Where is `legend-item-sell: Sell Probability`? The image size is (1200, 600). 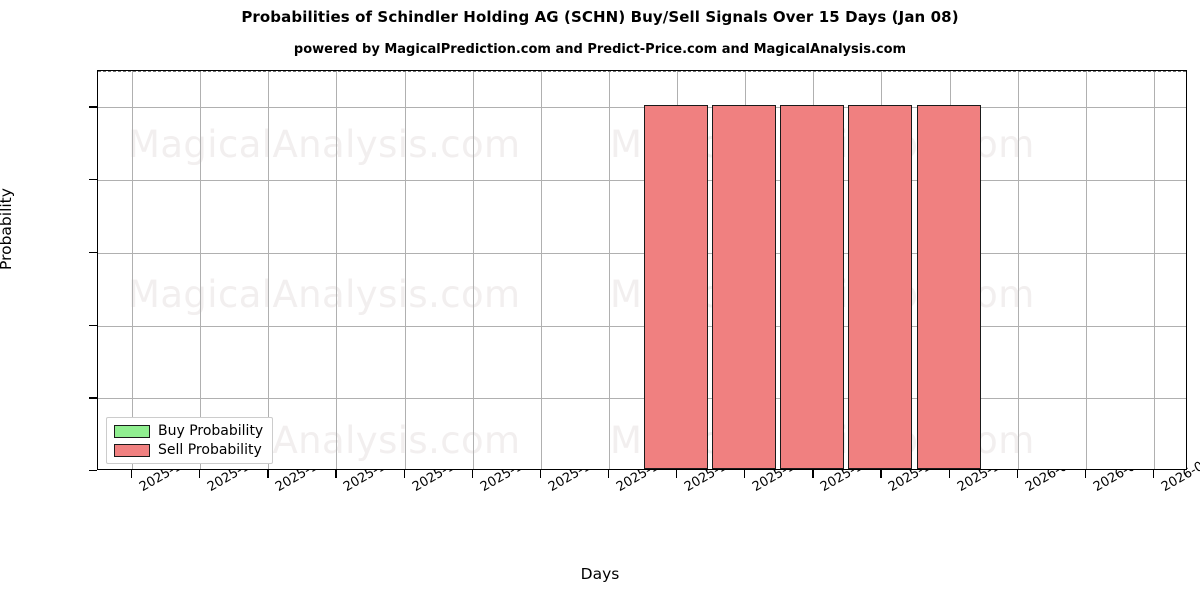
legend-item-sell: Sell Probability is located at coordinates (188, 450).